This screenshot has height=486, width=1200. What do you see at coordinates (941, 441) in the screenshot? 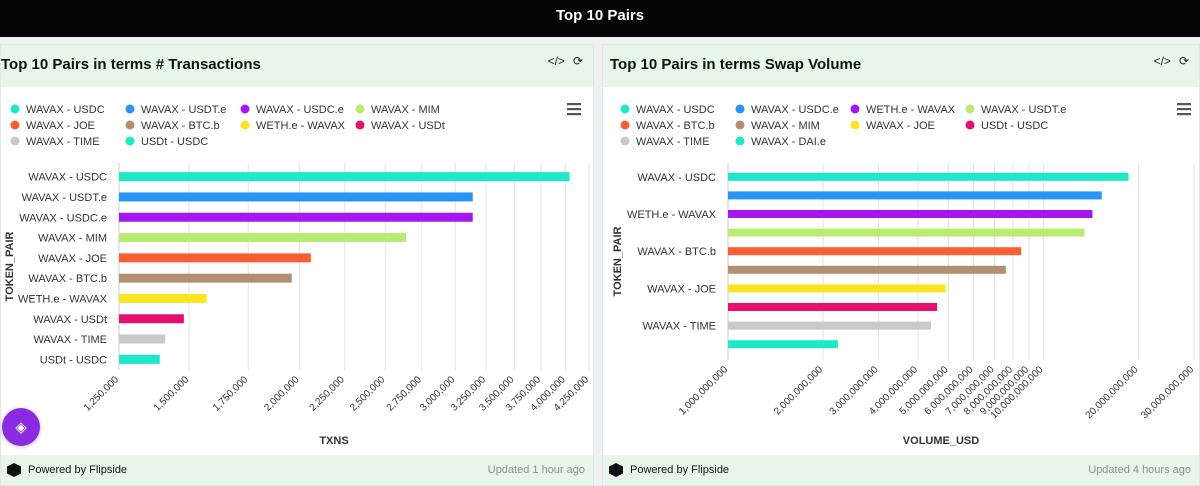
I see `x-axis-title: VOLUME_USD` at bounding box center [941, 441].